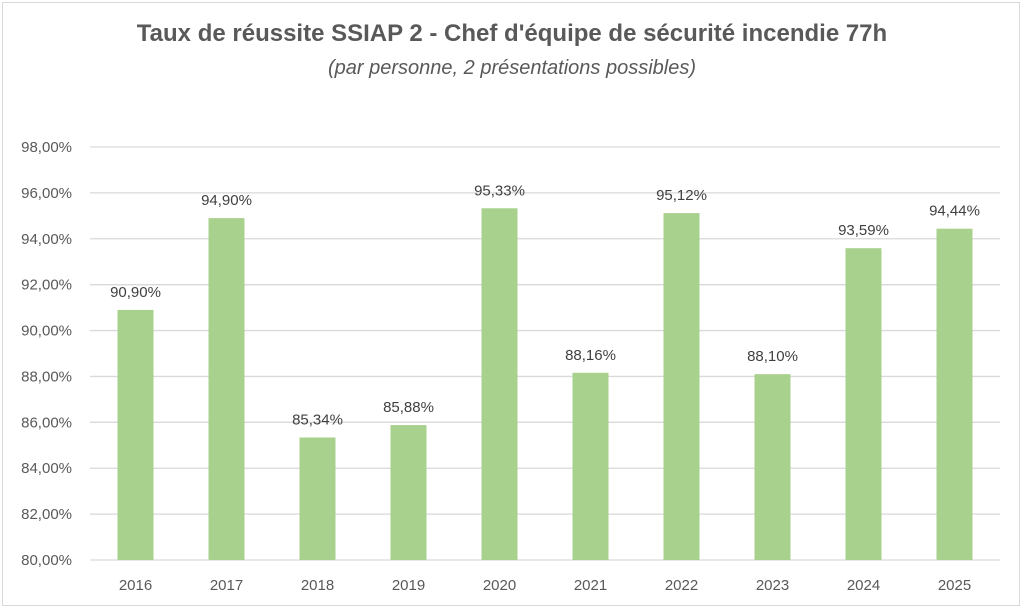  I want to click on data-label: 95,12%, so click(681, 195).